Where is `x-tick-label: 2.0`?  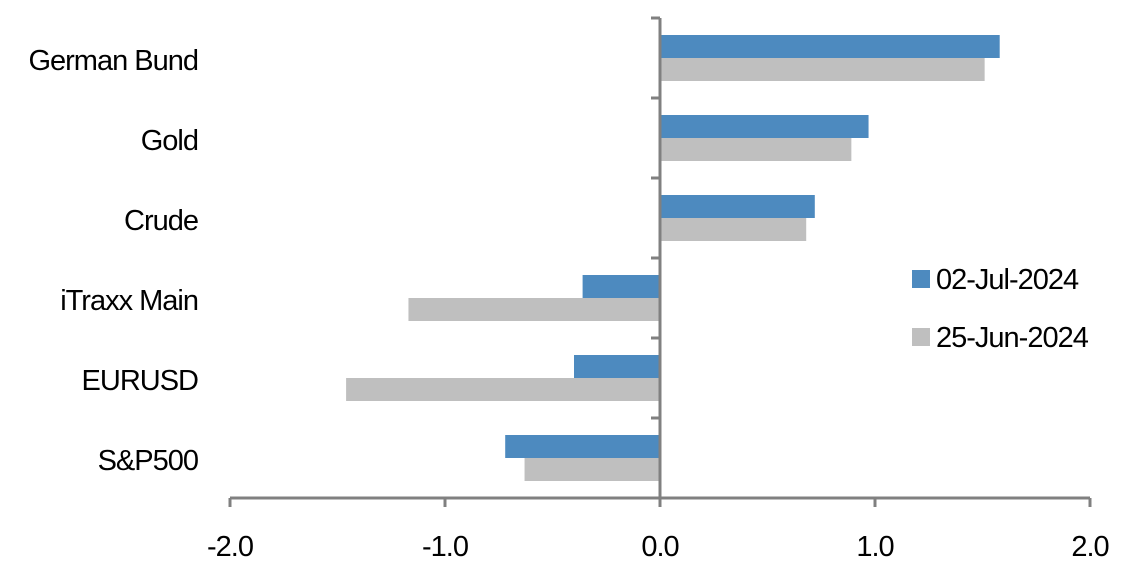
x-tick-label: 2.0 is located at coordinates (1089, 547).